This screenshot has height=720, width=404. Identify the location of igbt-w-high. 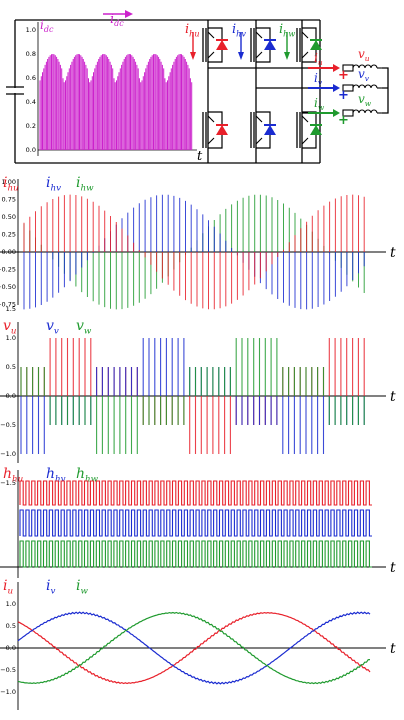
(303, 45).